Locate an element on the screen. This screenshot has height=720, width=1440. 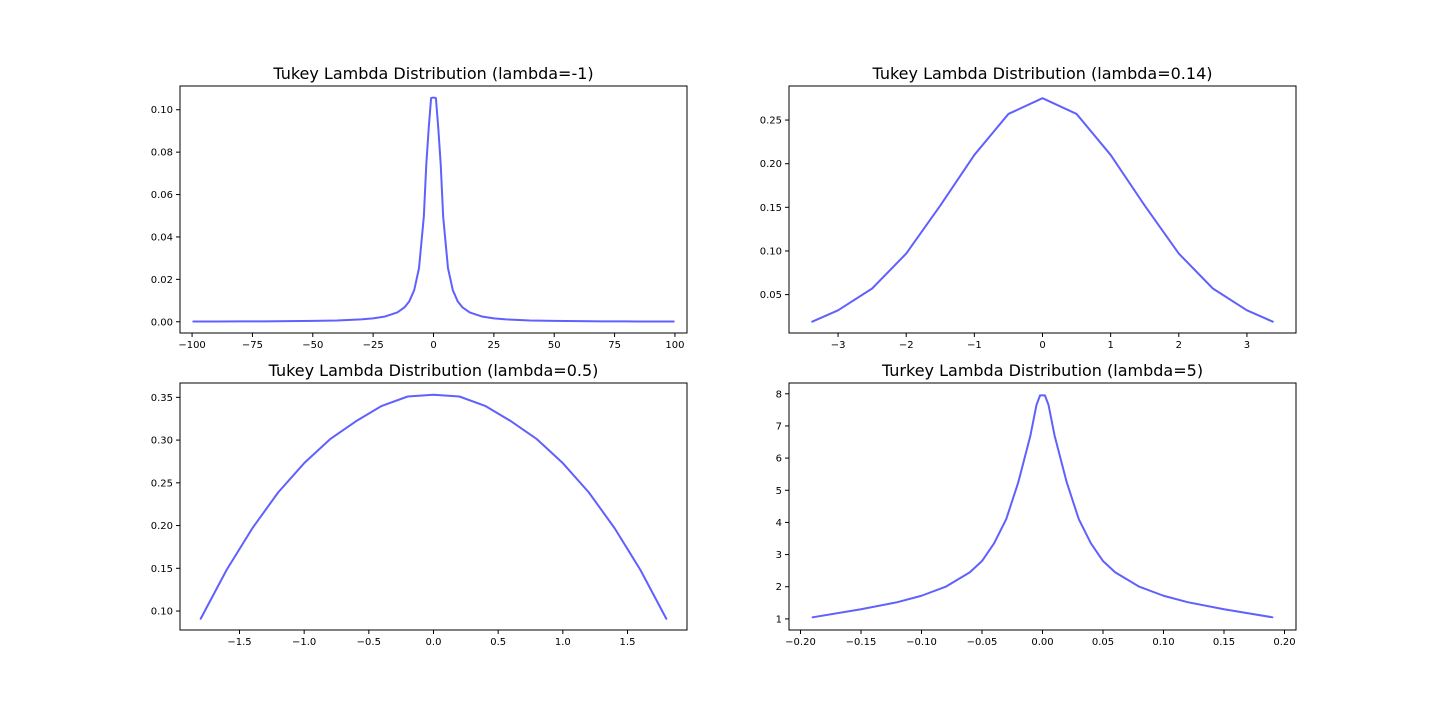
x-tick-label: 0.5 is located at coordinates (498, 642).